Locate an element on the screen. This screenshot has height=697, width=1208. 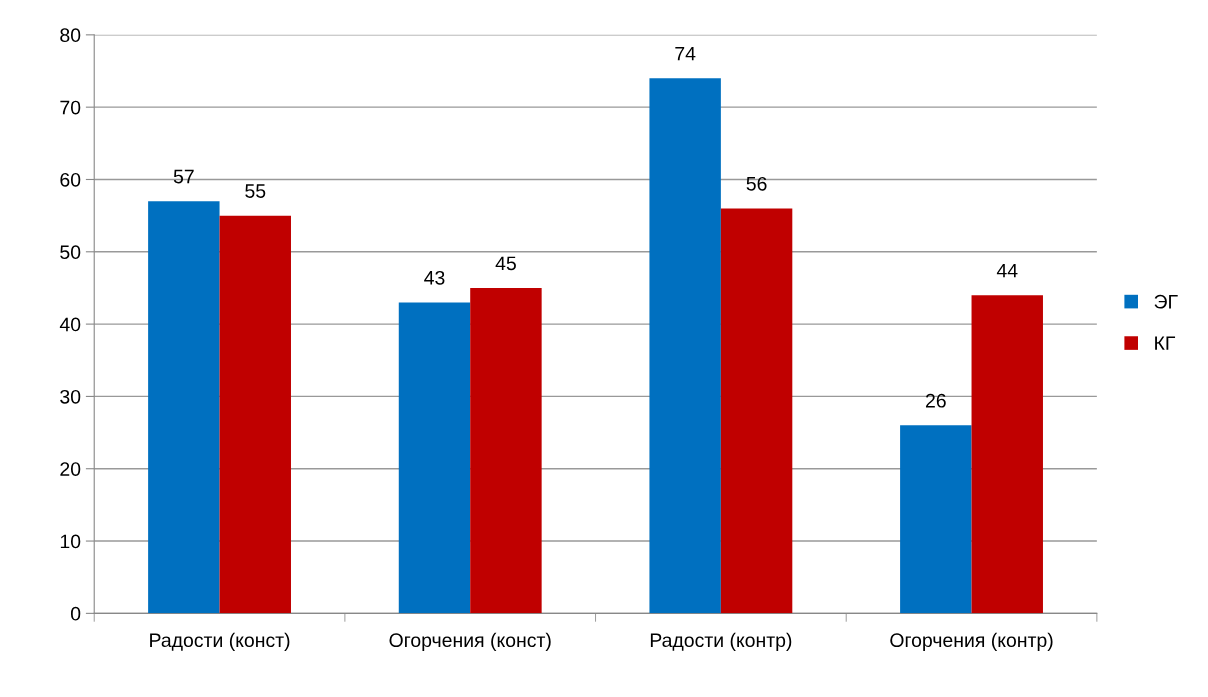
data-label: 56 is located at coordinates (756, 183).